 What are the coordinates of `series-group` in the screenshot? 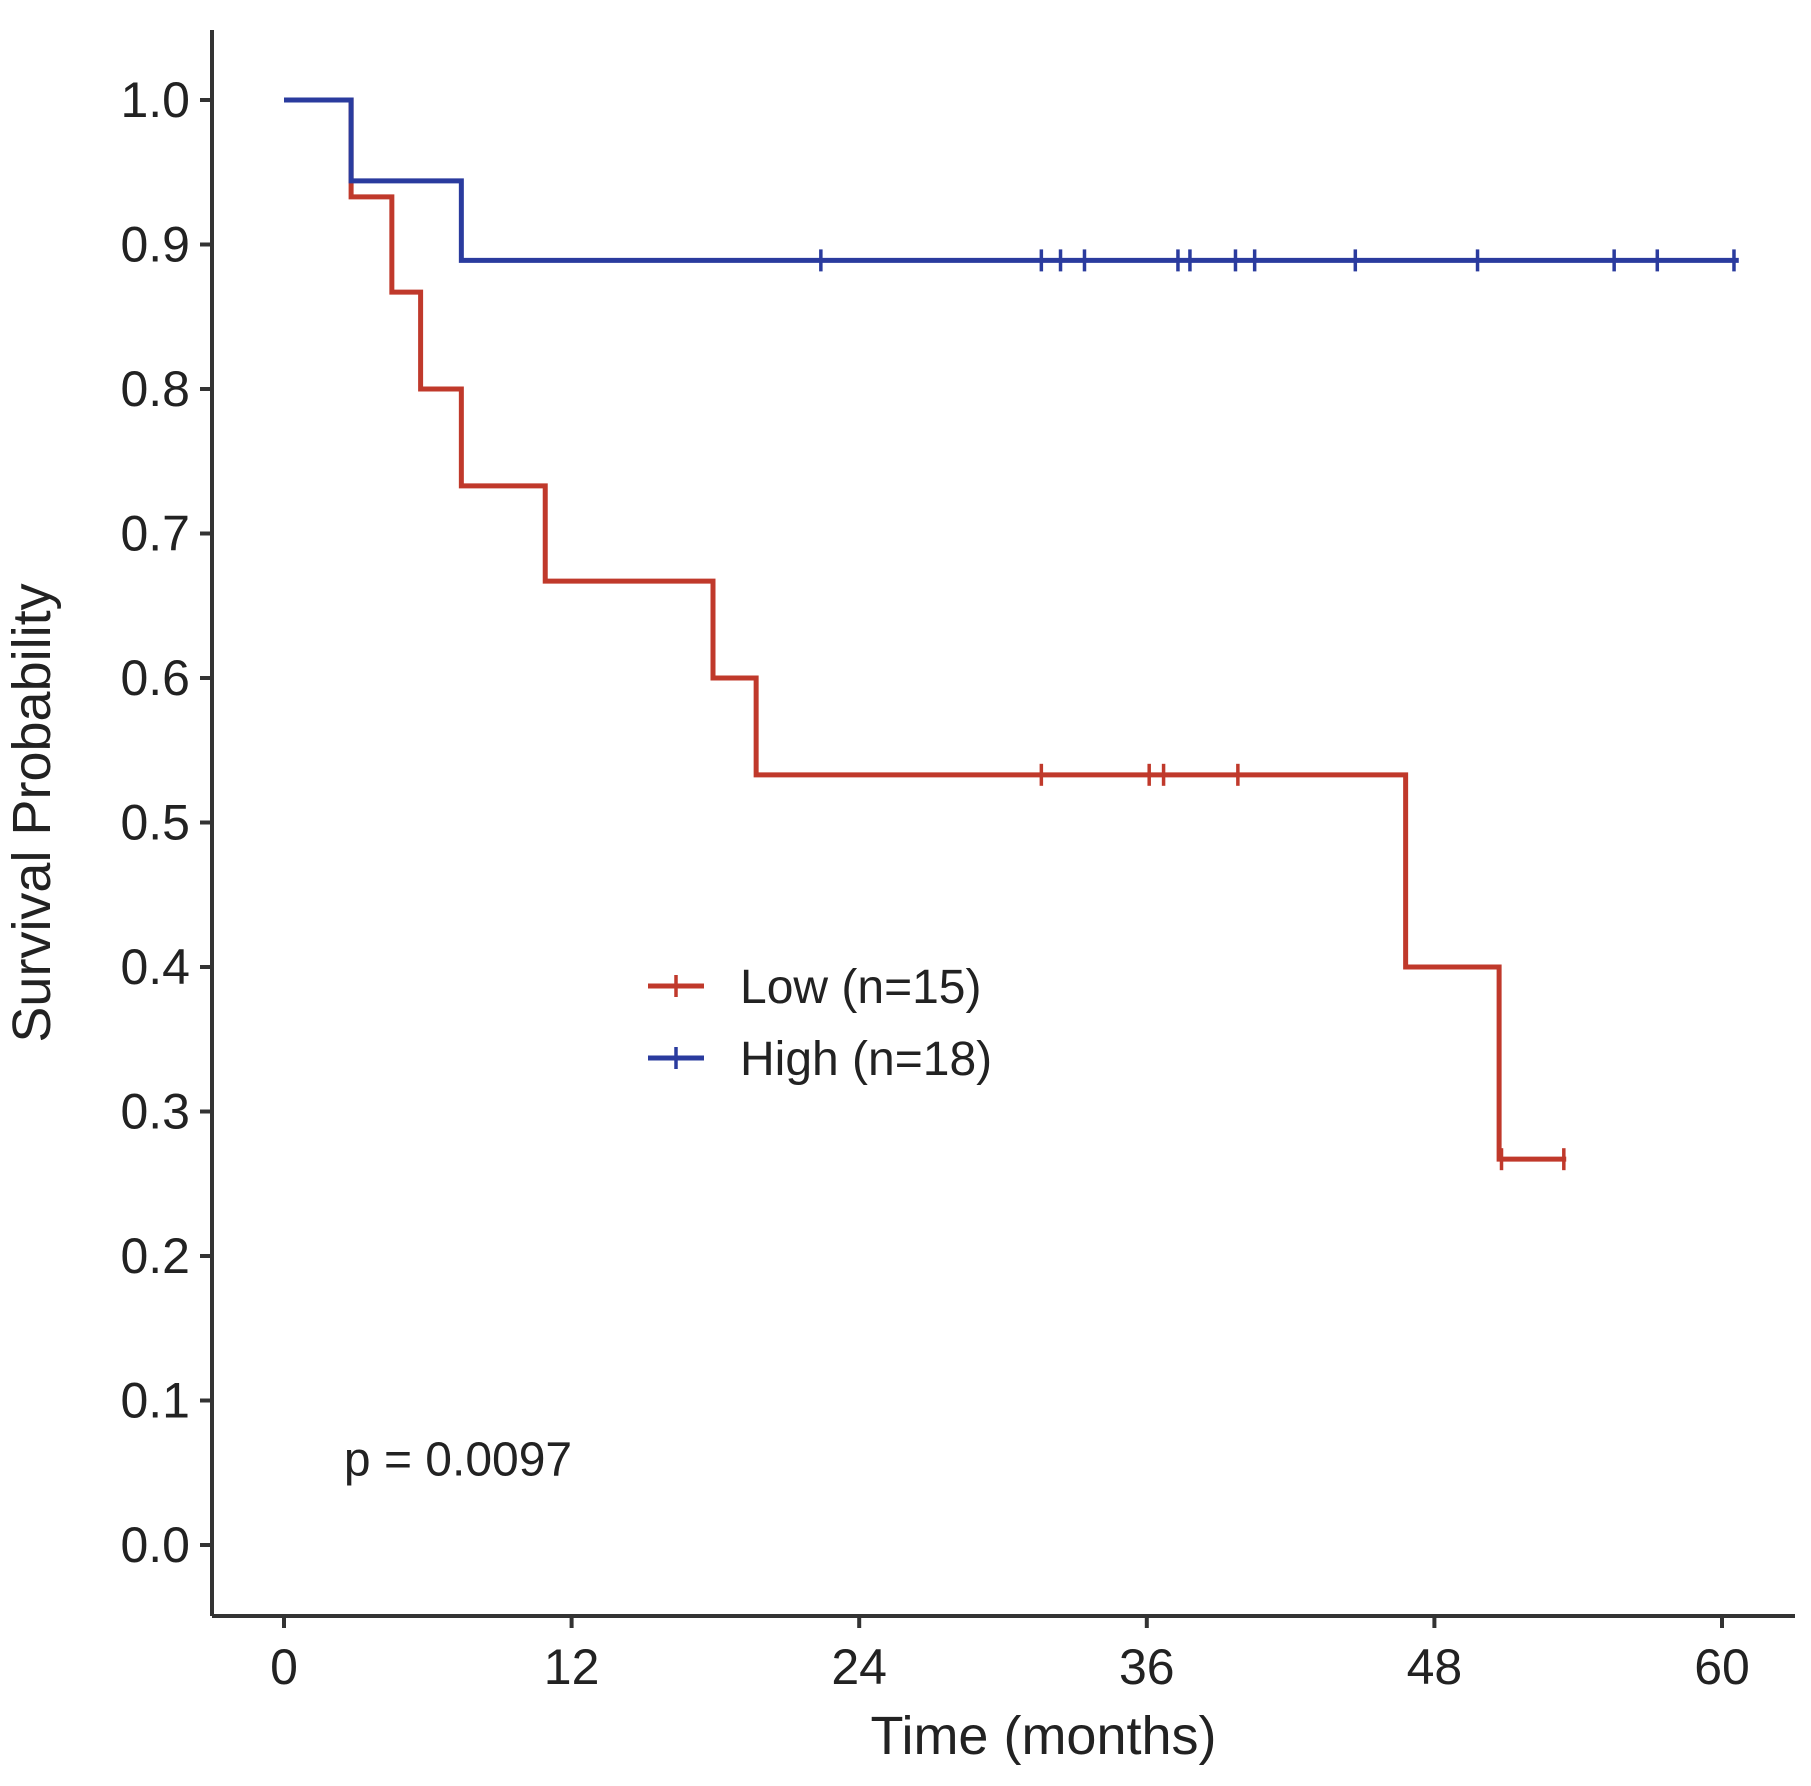 It's located at (1011, 184).